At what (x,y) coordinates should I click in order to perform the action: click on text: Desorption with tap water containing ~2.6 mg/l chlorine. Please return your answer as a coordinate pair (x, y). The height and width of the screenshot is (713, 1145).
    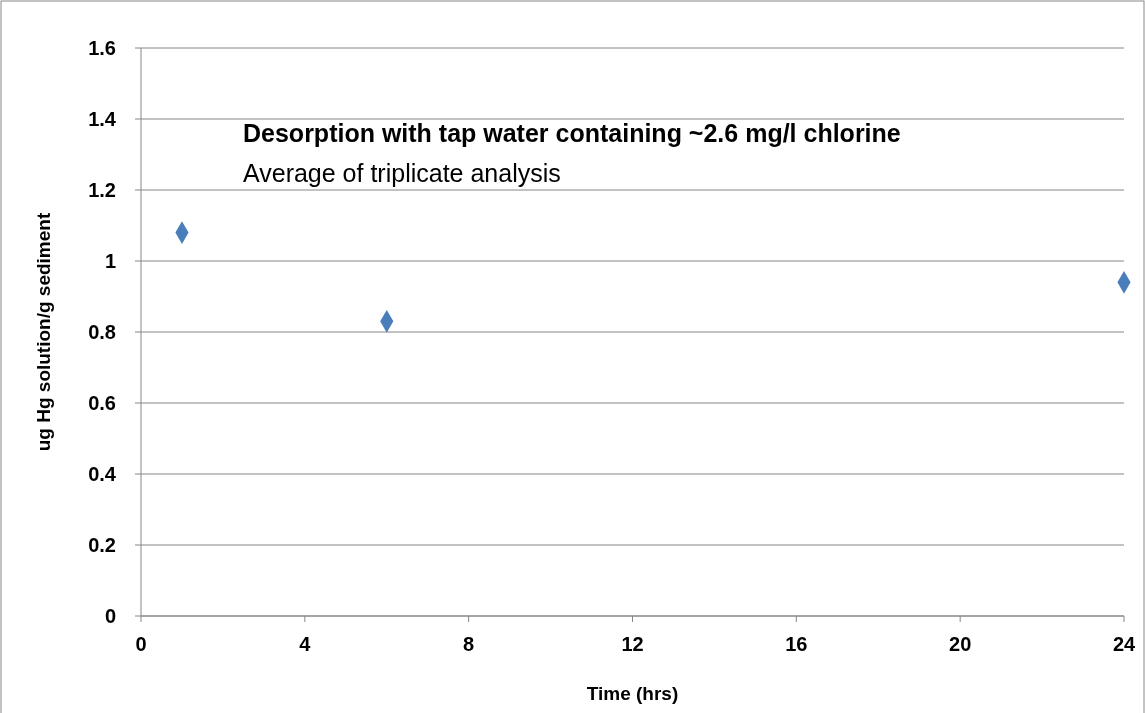
    Looking at the image, I should click on (572, 133).